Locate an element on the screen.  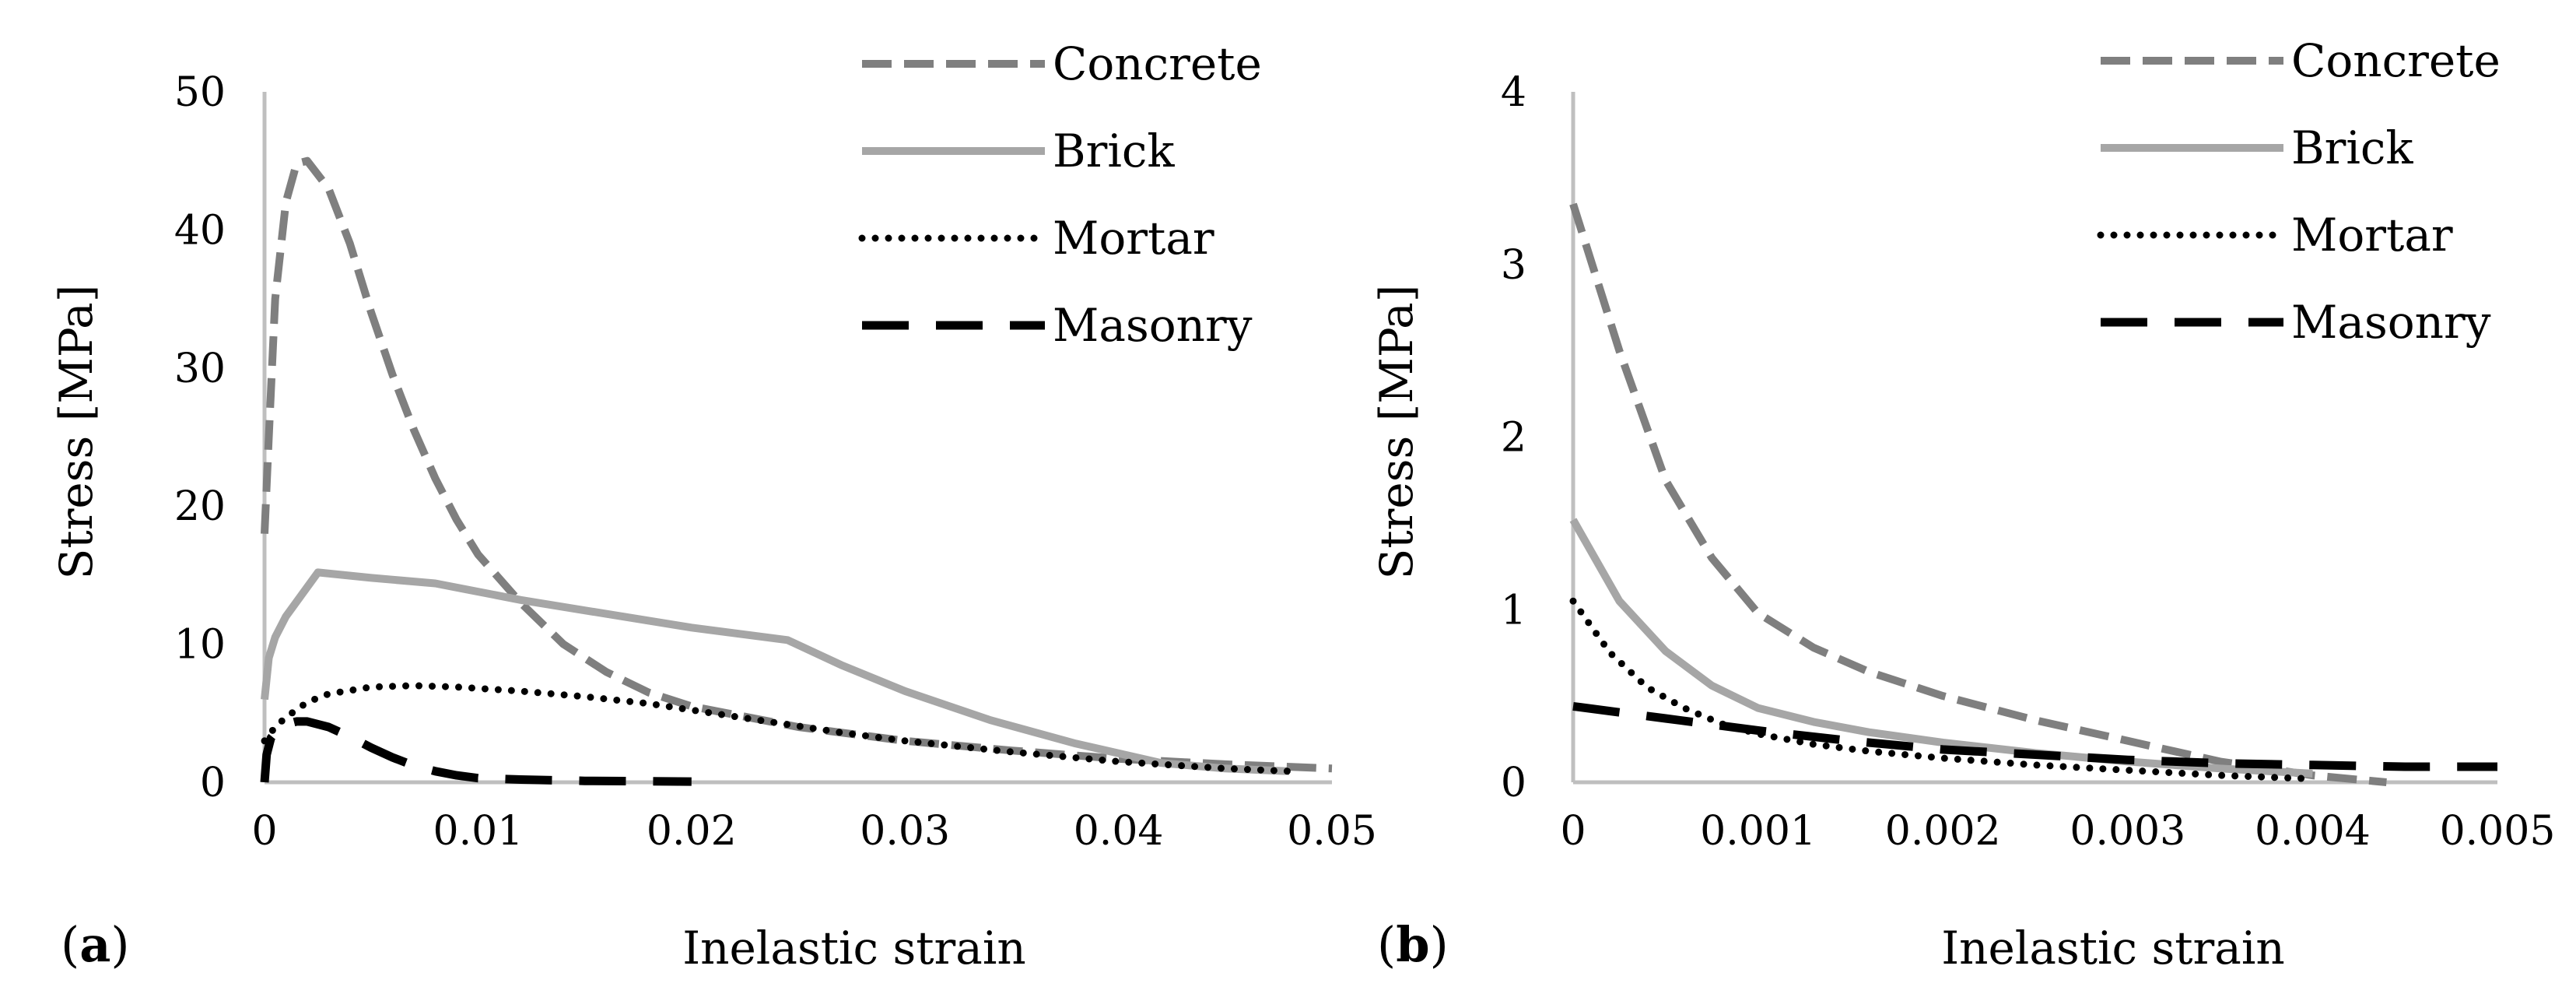
panel-label: (b) is located at coordinates (1413, 945).